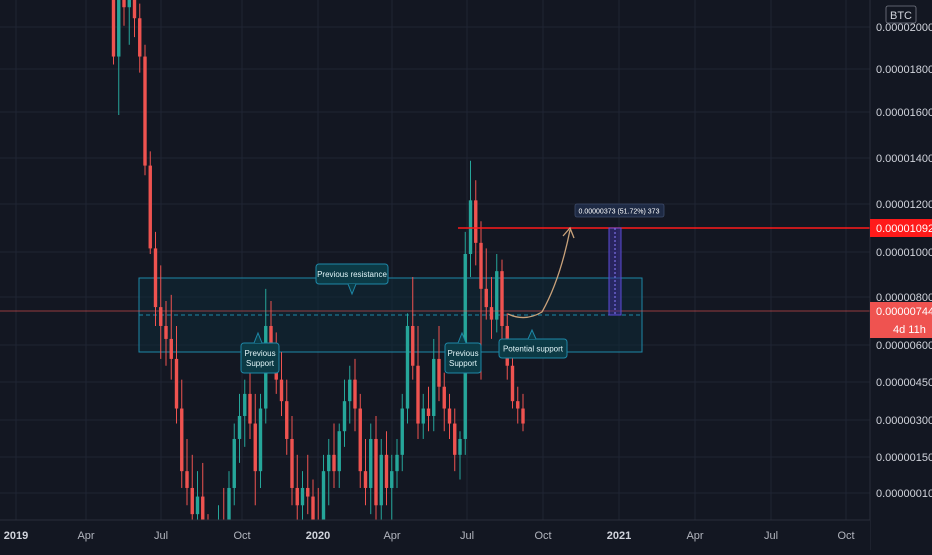  Describe the element at coordinates (904, 70) in the screenshot. I see `price-tick-label: 0.00001800` at that location.